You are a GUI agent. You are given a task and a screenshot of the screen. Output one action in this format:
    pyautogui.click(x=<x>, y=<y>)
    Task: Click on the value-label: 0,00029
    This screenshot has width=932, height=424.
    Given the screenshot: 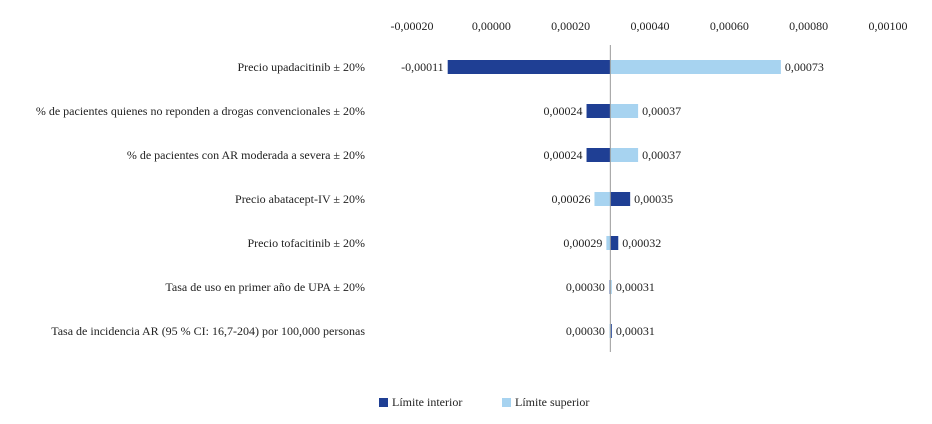 What is the action you would take?
    pyautogui.click(x=582, y=243)
    